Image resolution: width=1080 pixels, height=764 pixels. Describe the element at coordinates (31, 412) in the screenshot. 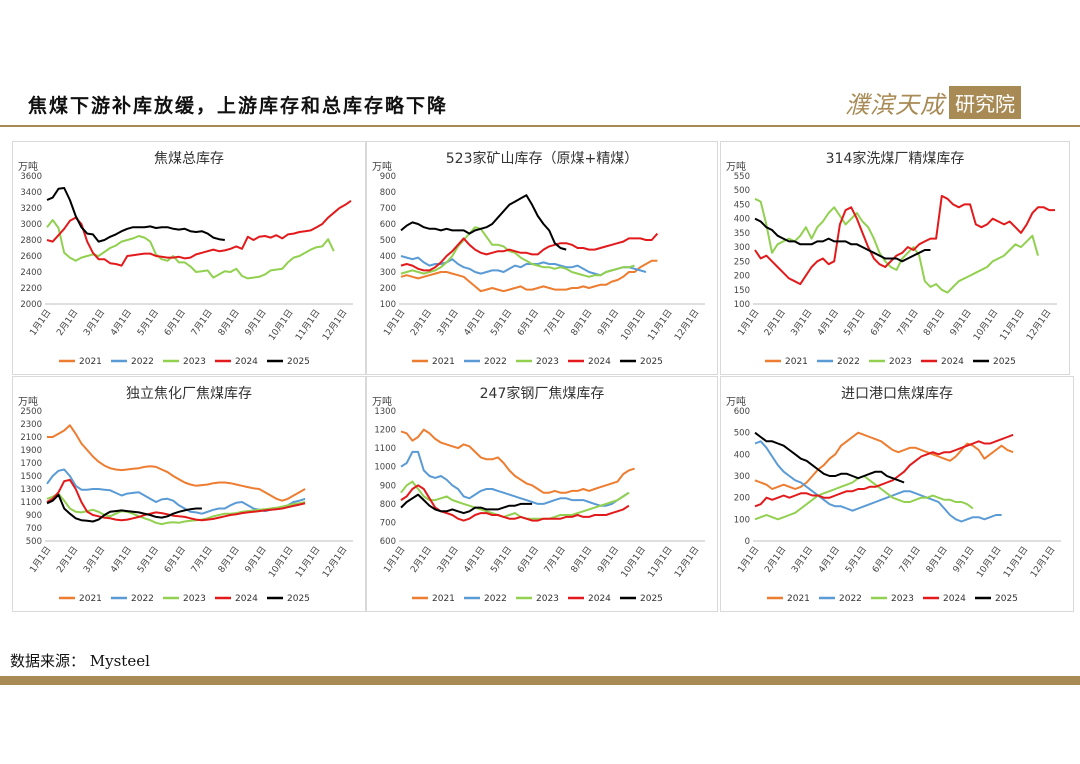

I see `y-tick-label: 2500` at that location.